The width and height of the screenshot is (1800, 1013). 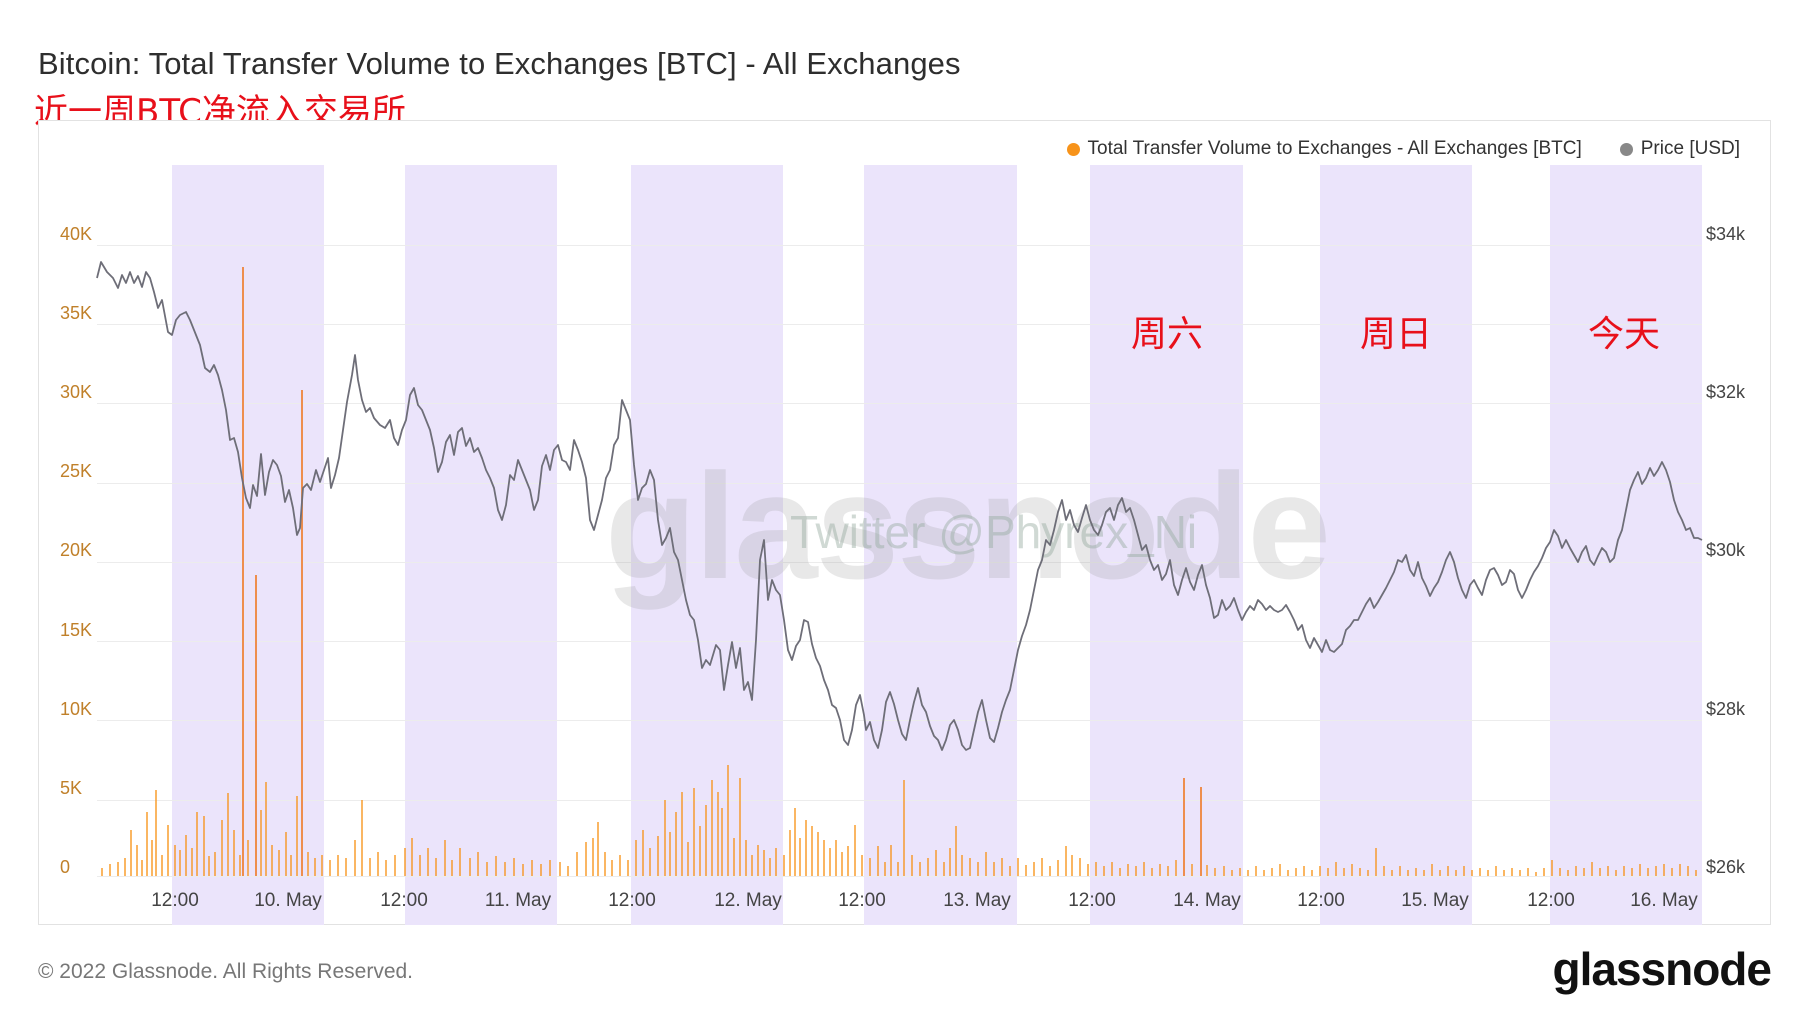 I want to click on right-tick: $32k, so click(x=1726, y=392).